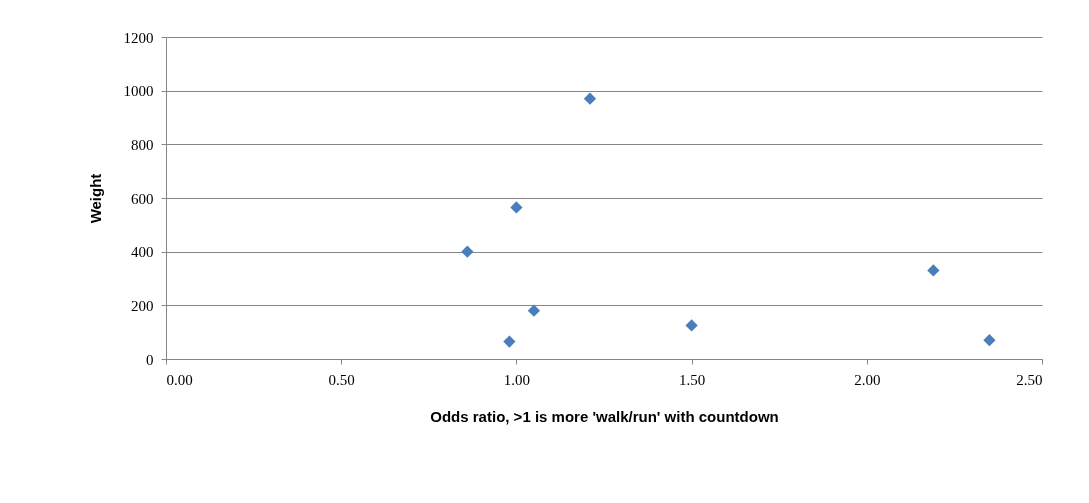 This screenshot has height=503, width=1089. I want to click on y-axis-title: Weight, so click(95, 198).